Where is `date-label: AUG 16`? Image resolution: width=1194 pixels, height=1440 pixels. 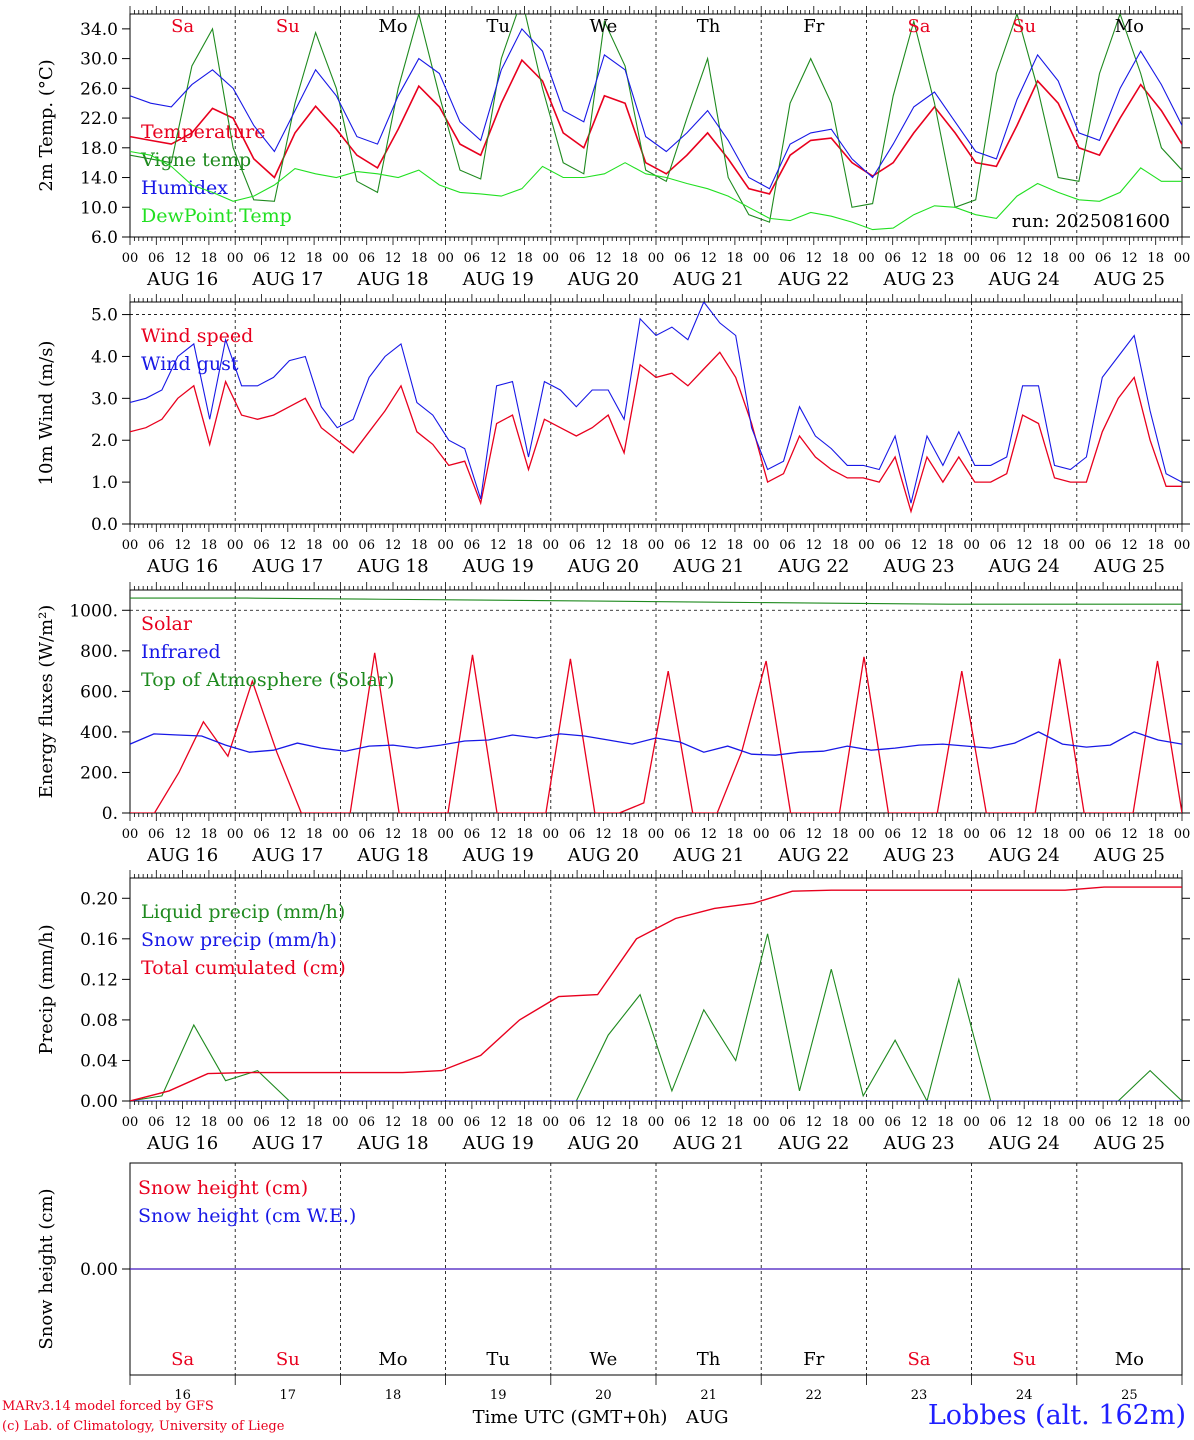
date-label: AUG 16 is located at coordinates (182, 566).